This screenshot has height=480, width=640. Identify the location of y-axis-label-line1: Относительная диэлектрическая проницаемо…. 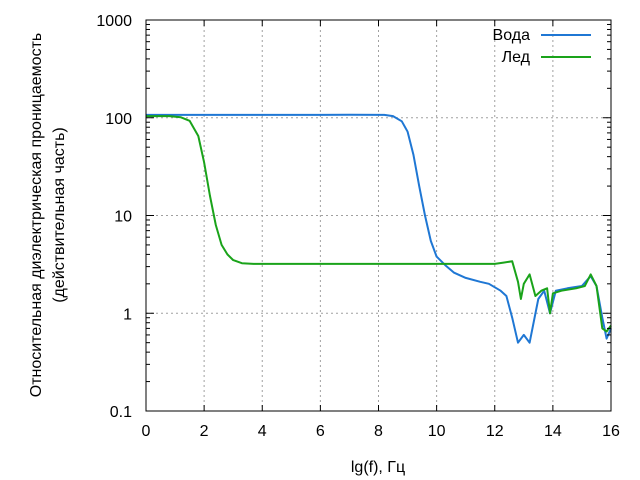
(36, 215).